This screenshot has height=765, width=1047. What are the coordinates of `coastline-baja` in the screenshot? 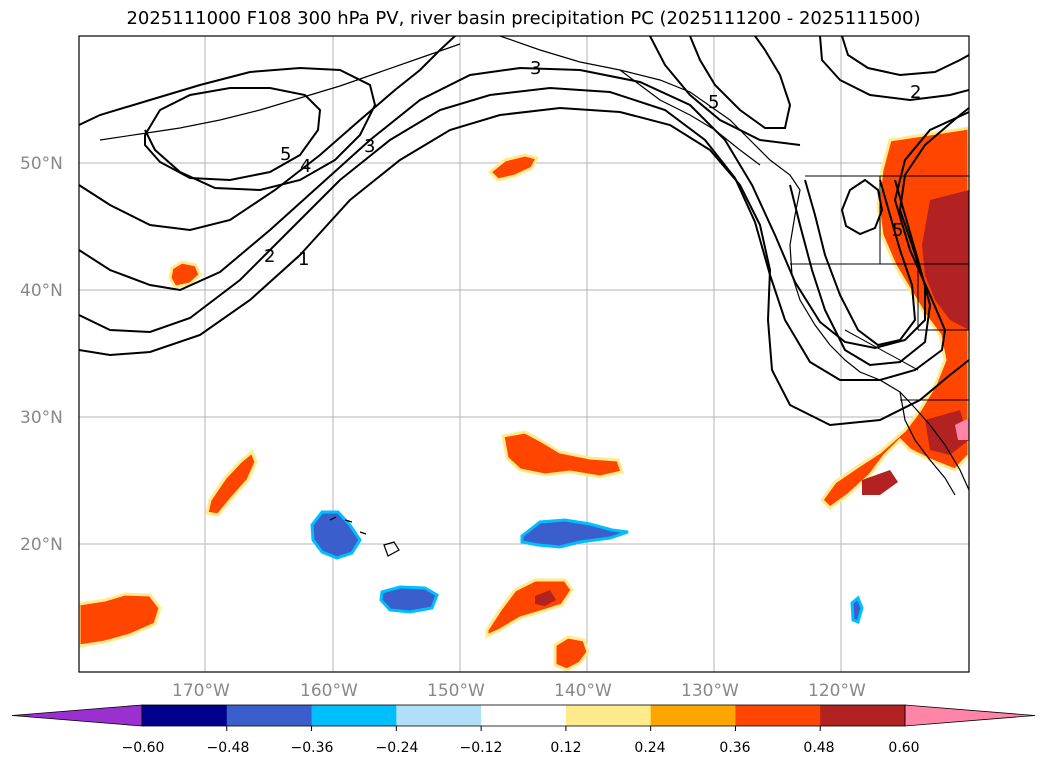 It's located at (927, 443).